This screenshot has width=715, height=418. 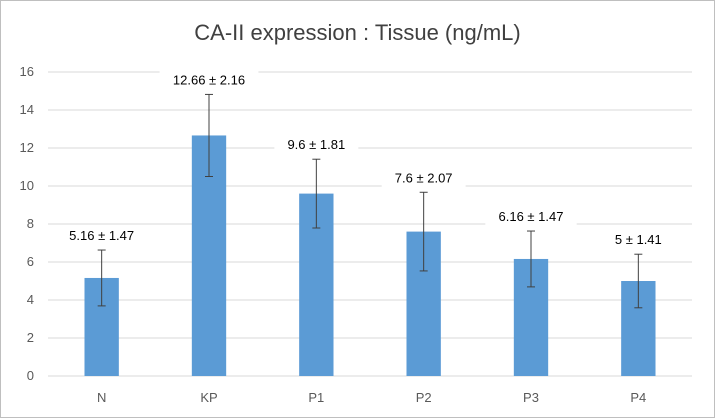 I want to click on y-tick-label: 4, so click(x=30, y=299).